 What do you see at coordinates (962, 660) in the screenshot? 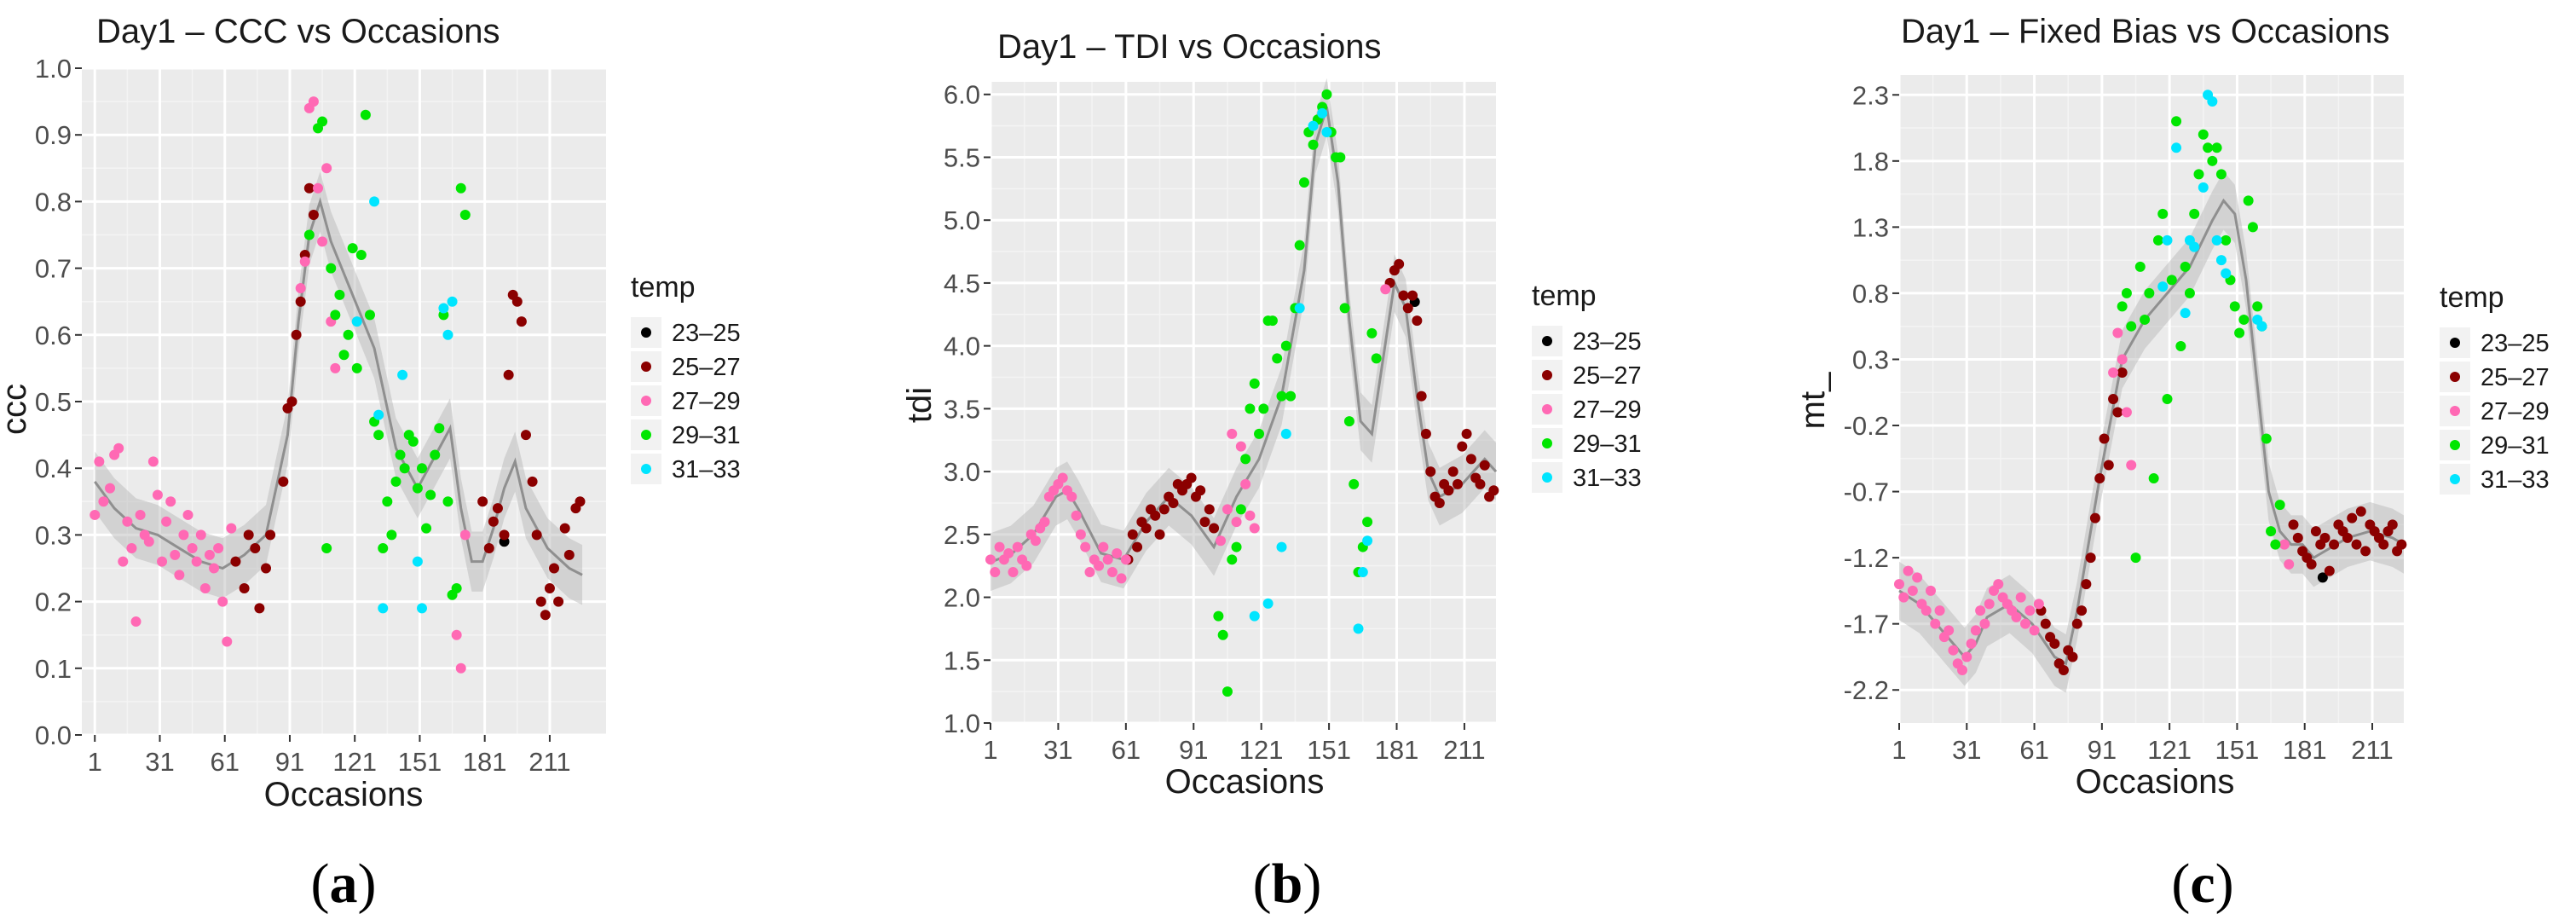
I see `y-tick-label: 1.5` at bounding box center [962, 660].